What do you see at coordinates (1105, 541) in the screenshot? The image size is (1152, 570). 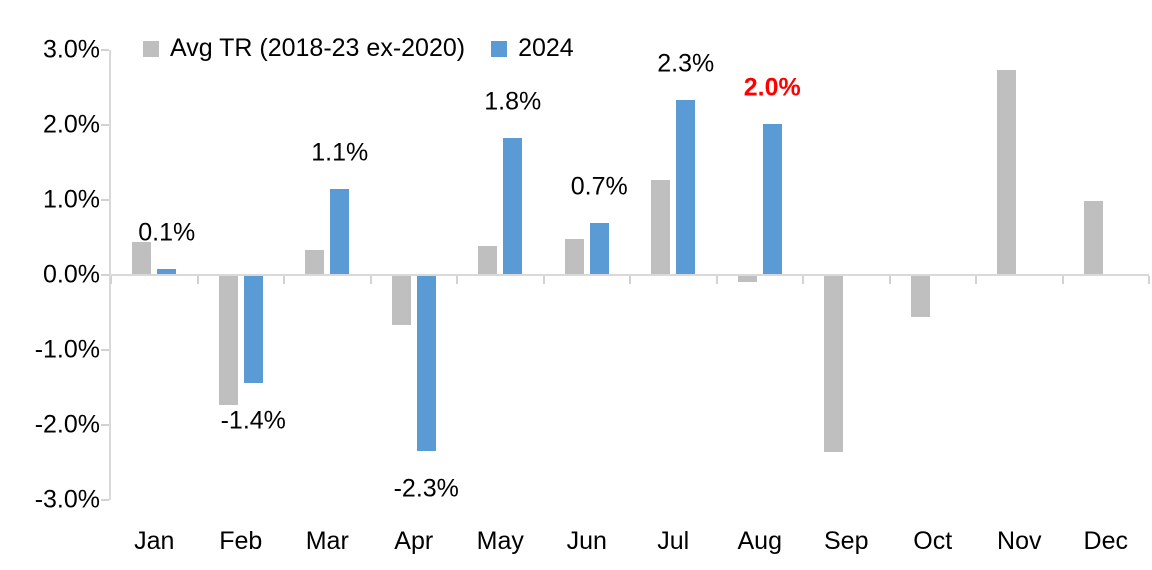 I see `x-axis-label-dec: Dec` at bounding box center [1105, 541].